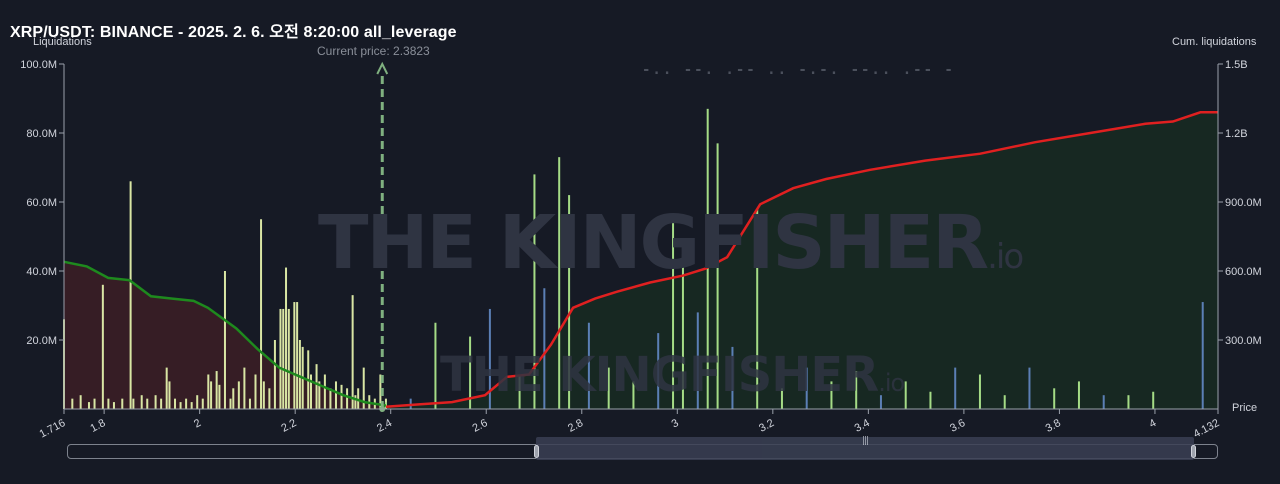 The width and height of the screenshot is (1280, 484). What do you see at coordinates (41, 134) in the screenshot?
I see `left-tick-label: 80.0M` at bounding box center [41, 134].